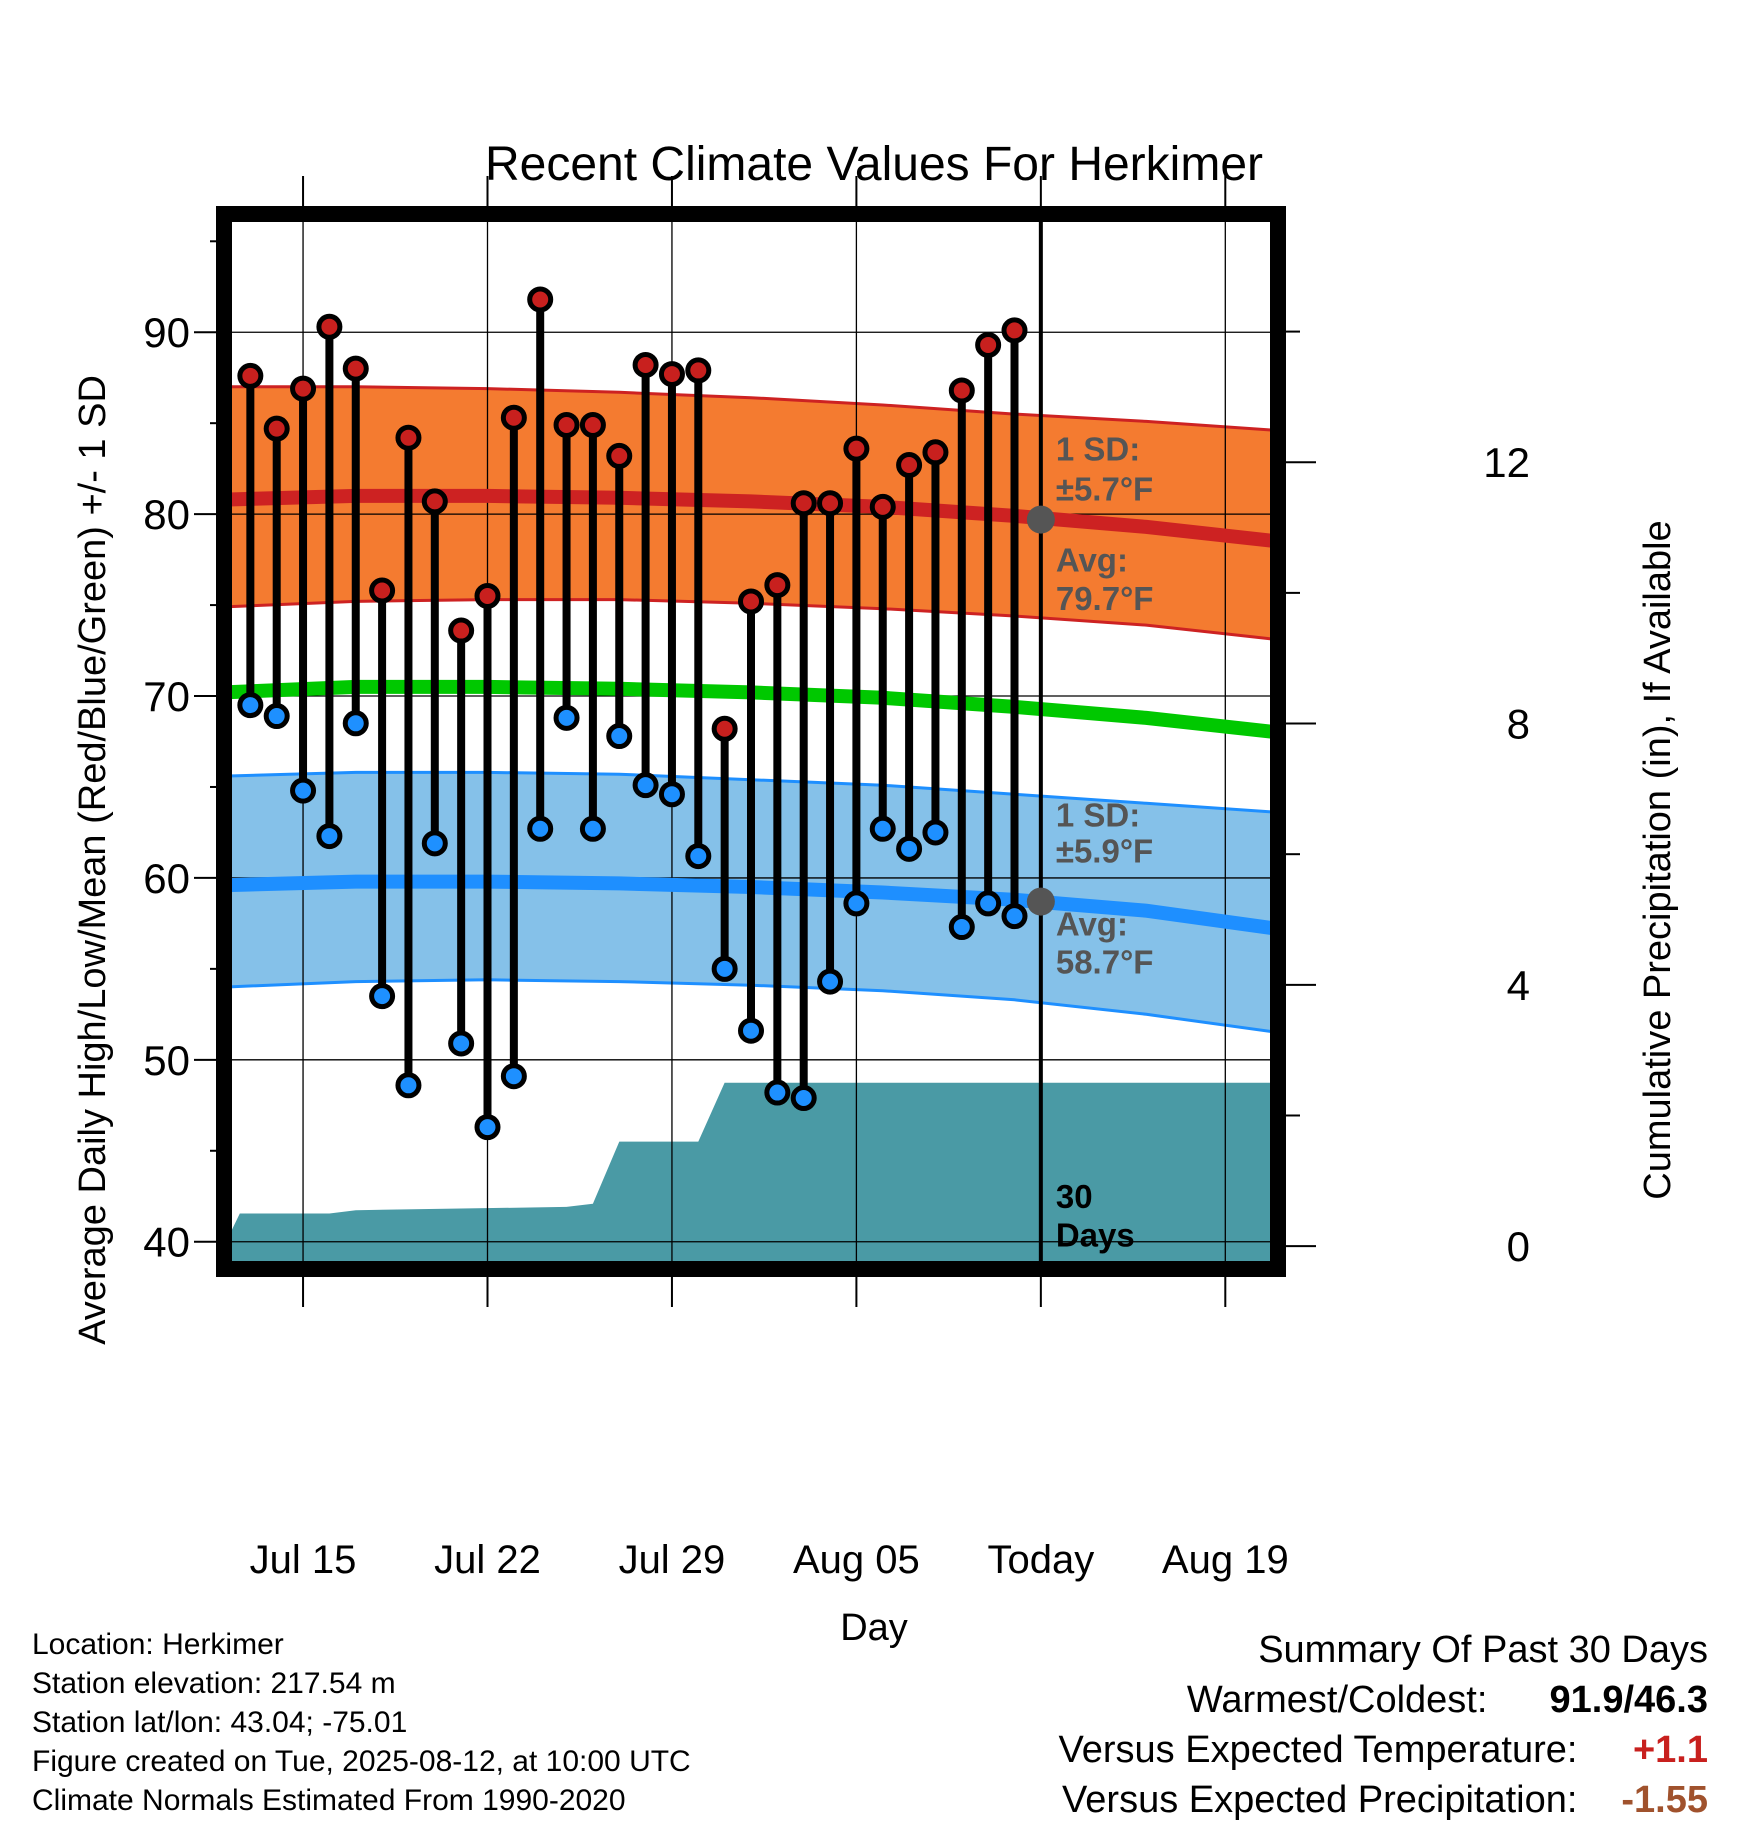 This screenshot has height=1828, width=1748. I want to click on temp-label: Versus Expected Temperature:, so click(1318, 1750).